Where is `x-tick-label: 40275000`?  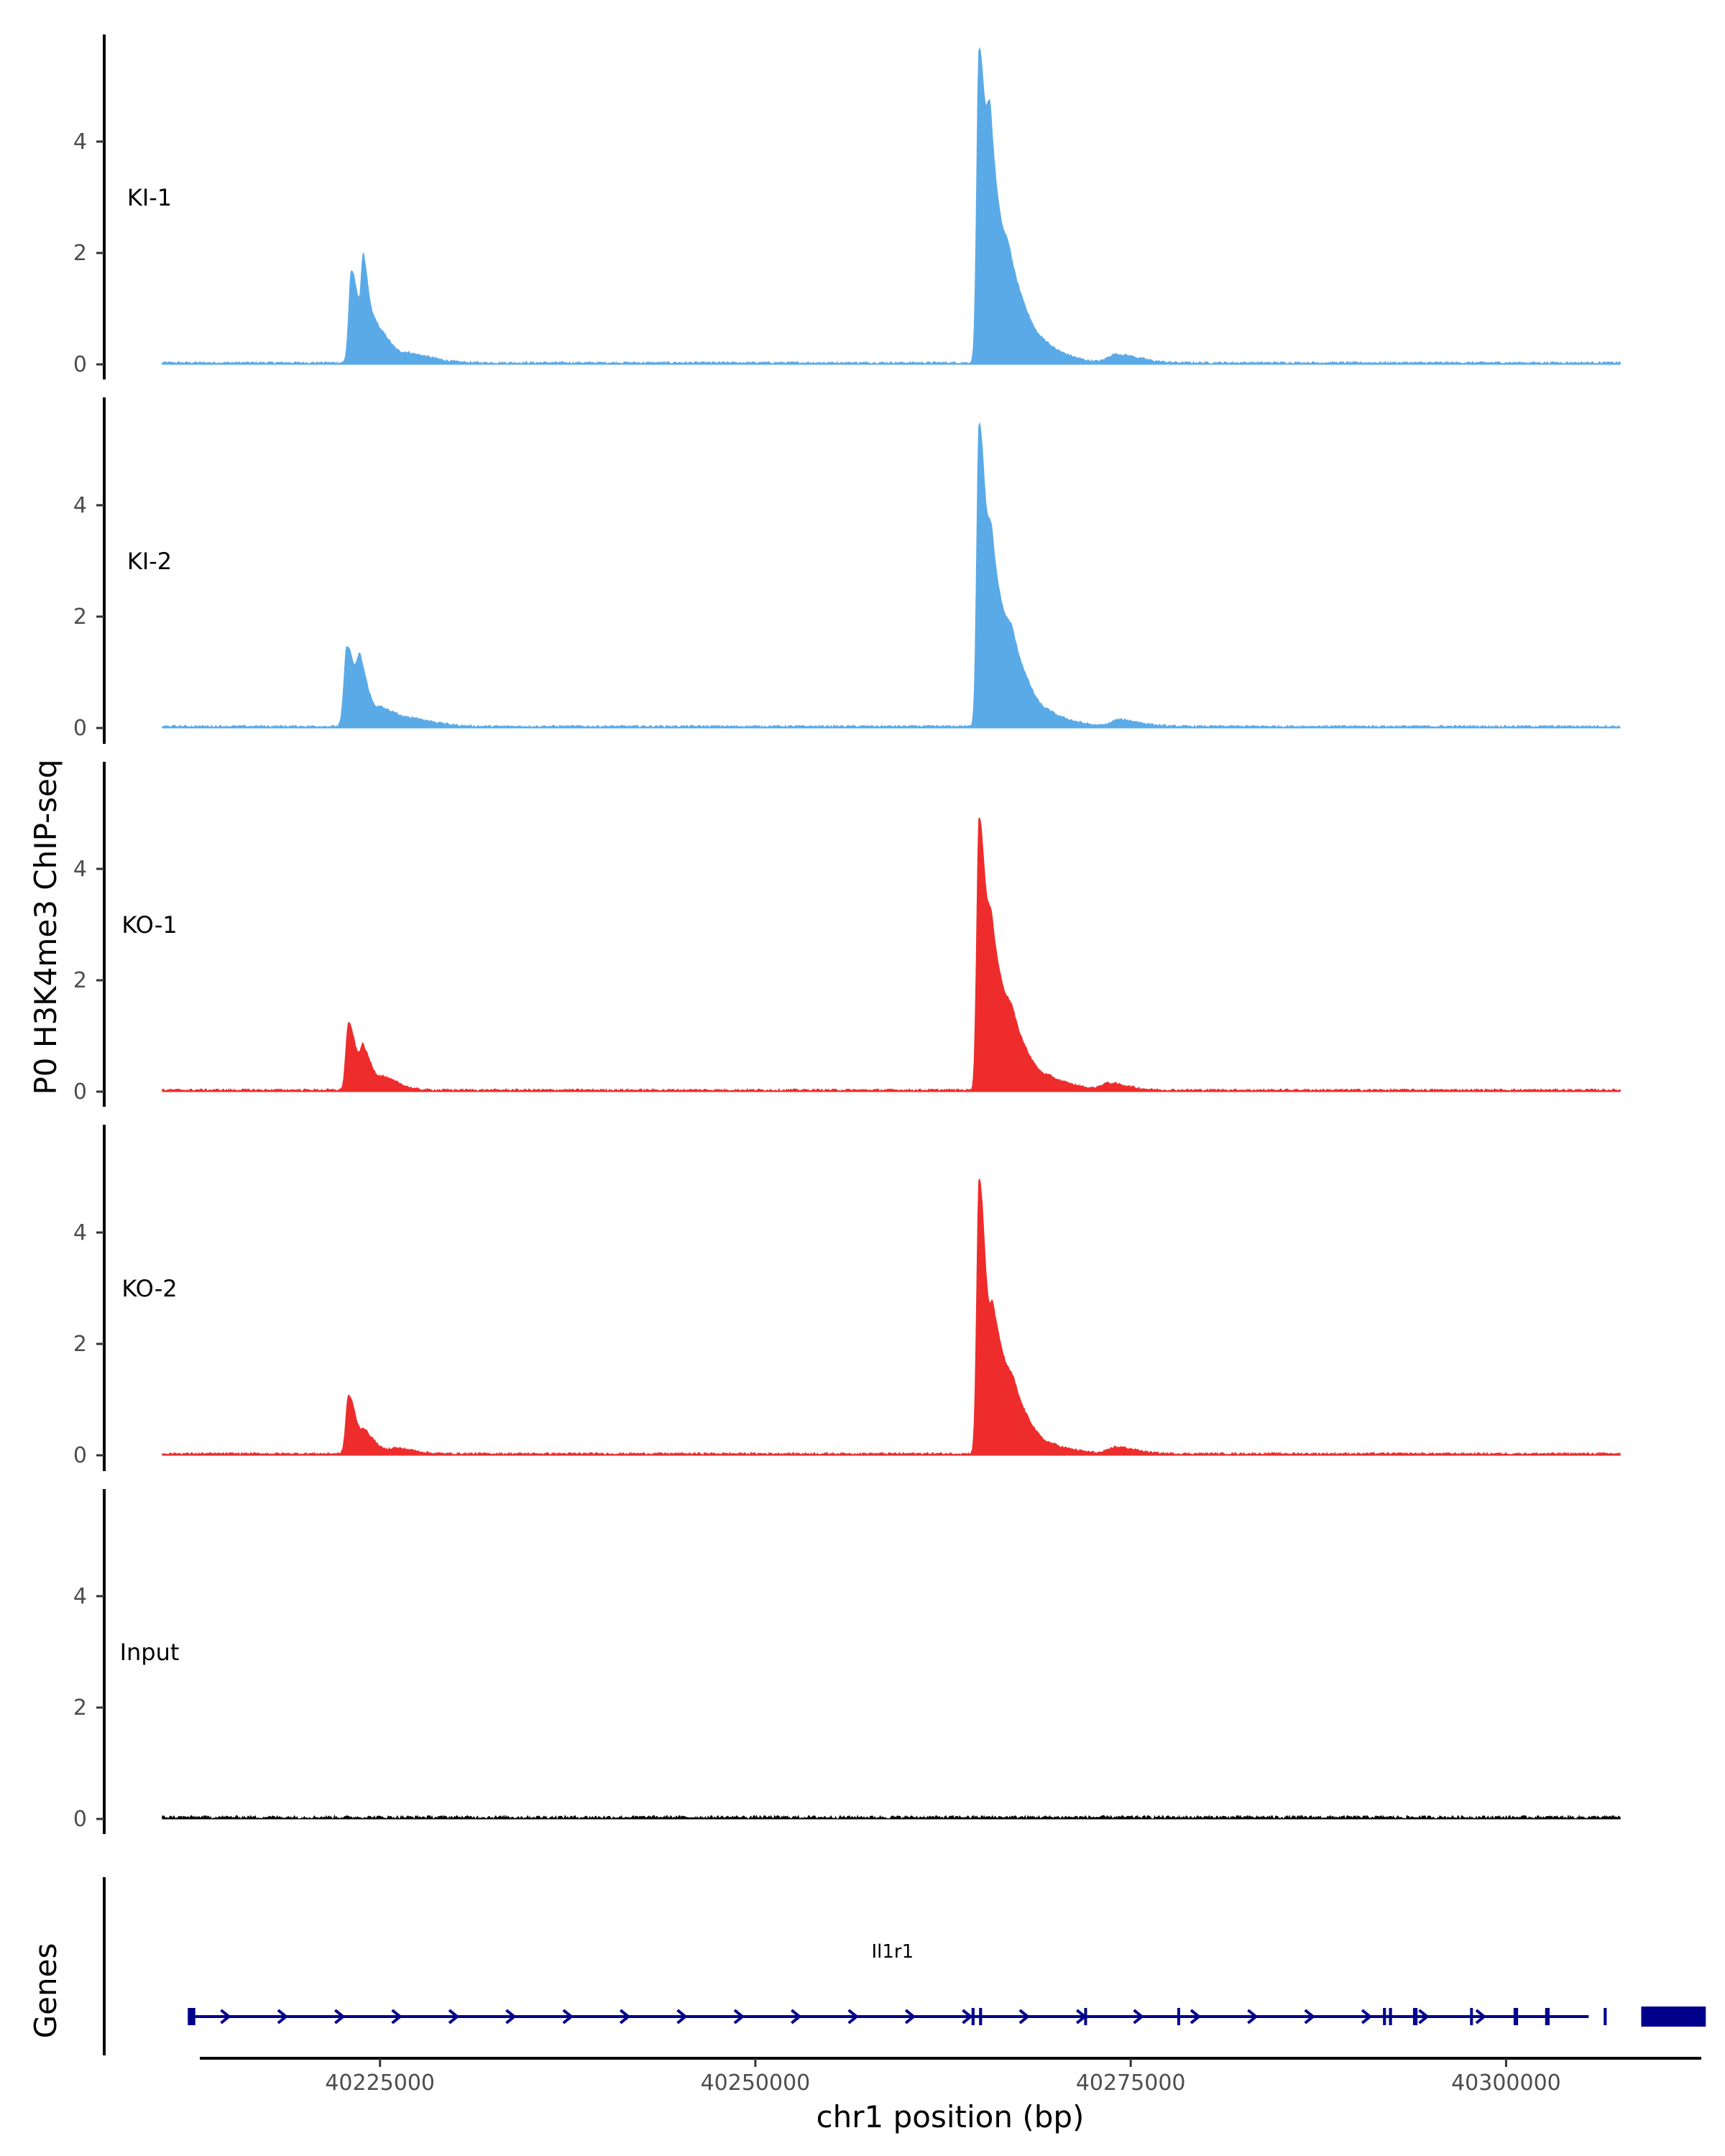
x-tick-label: 40275000 is located at coordinates (1131, 2083).